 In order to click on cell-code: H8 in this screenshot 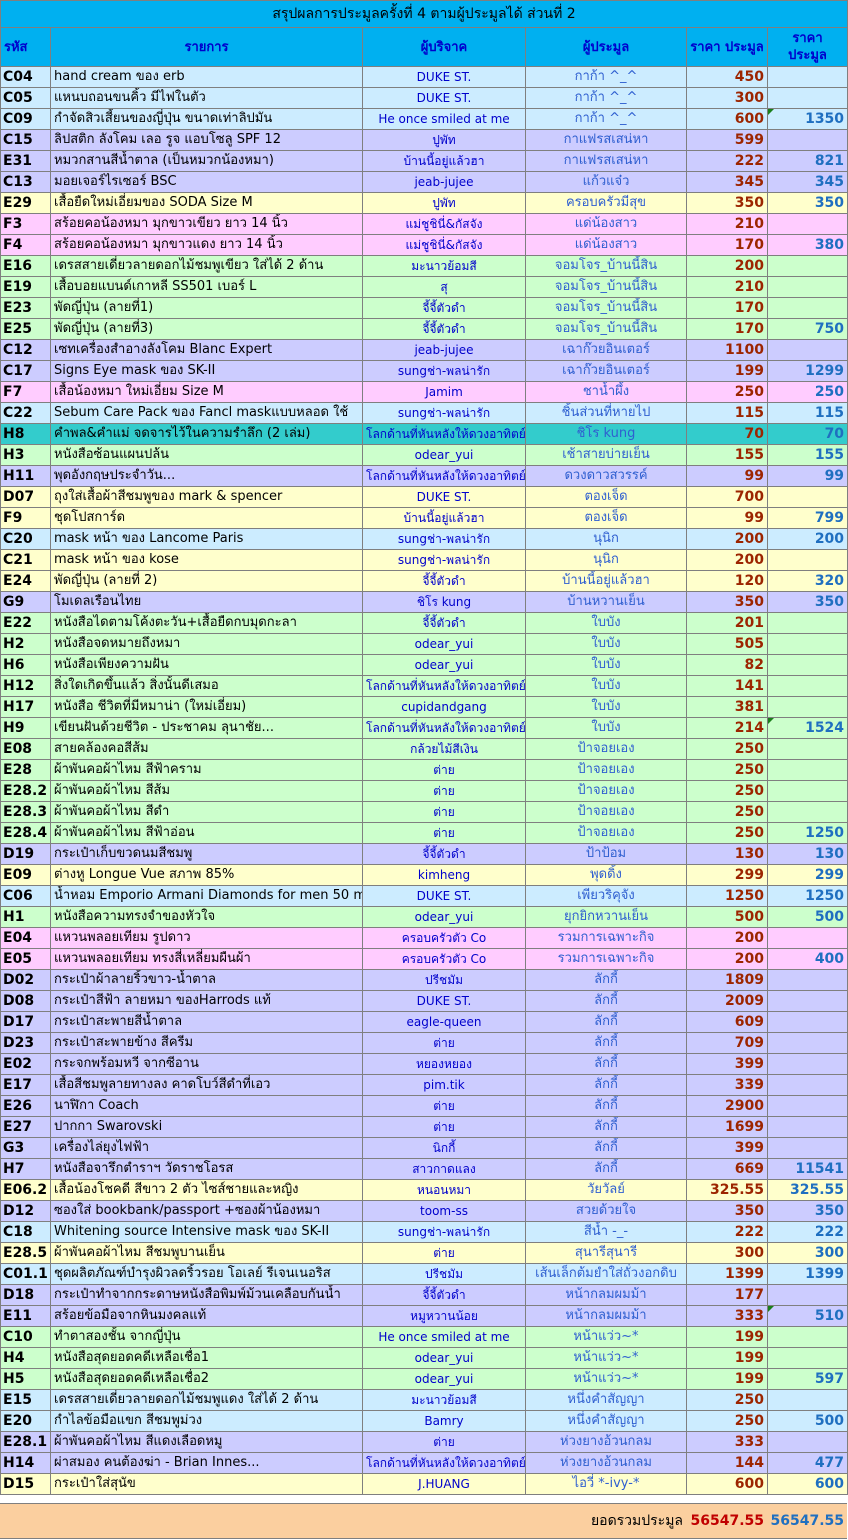, I will do `click(25, 434)`.